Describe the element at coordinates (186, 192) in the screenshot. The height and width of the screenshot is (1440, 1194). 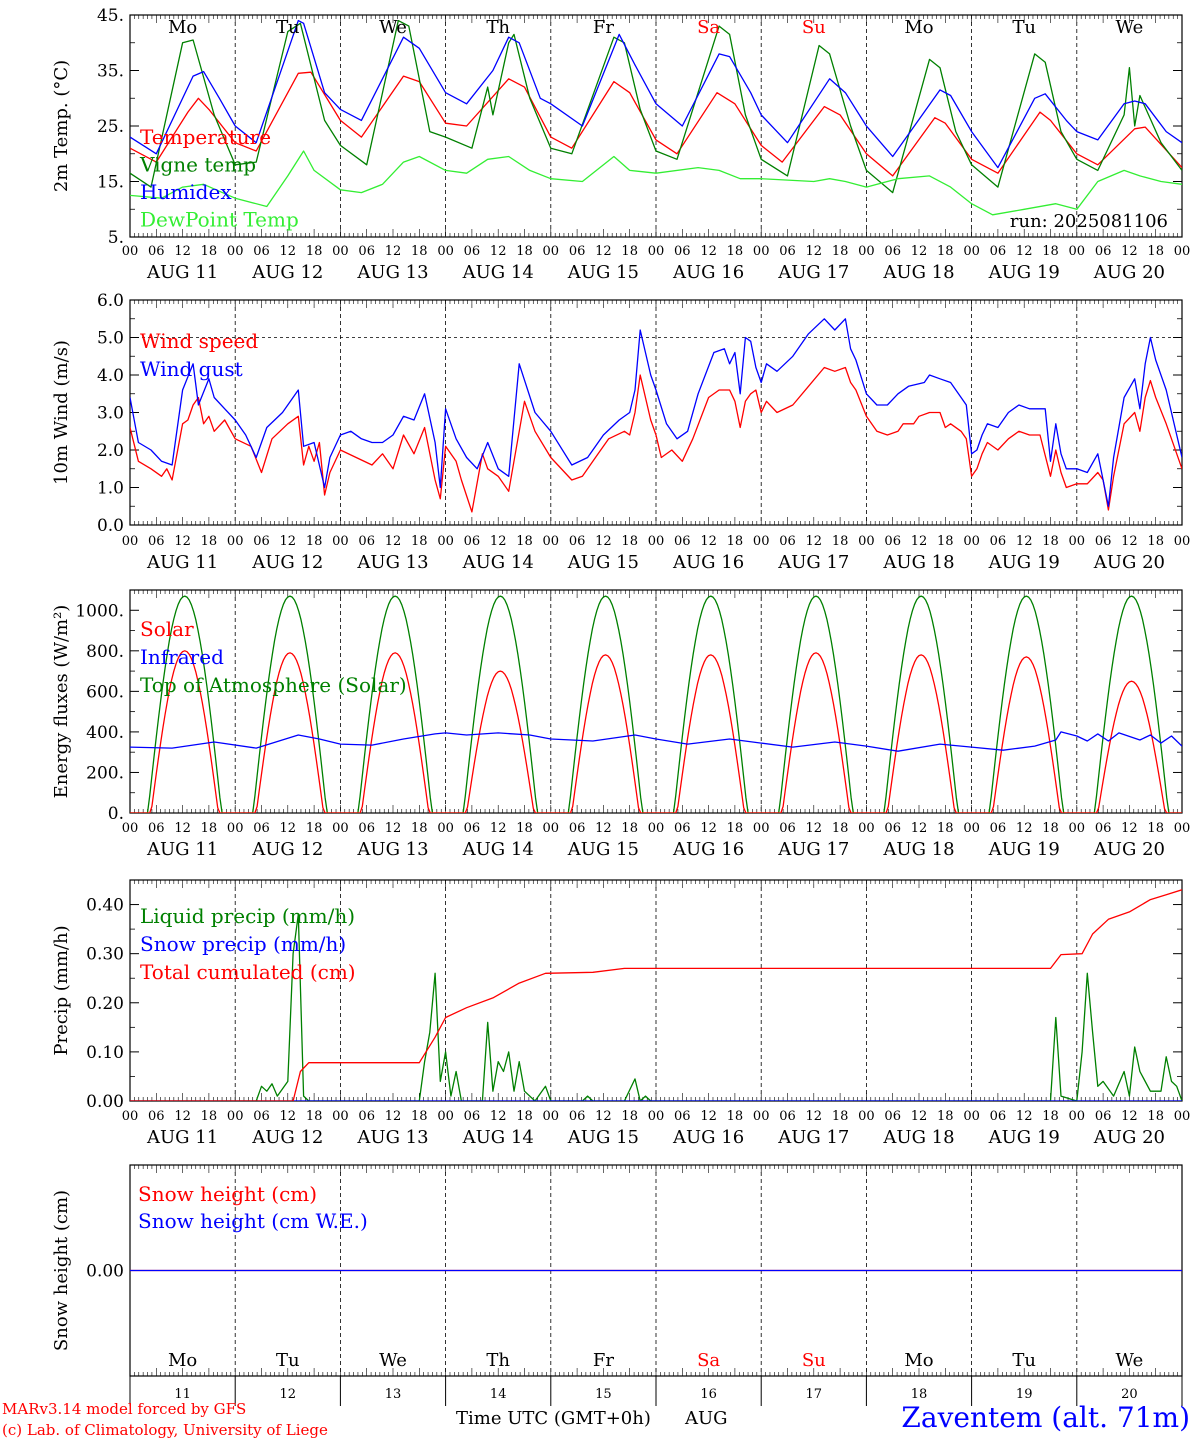
I see `legend-entry: Humidex` at that location.